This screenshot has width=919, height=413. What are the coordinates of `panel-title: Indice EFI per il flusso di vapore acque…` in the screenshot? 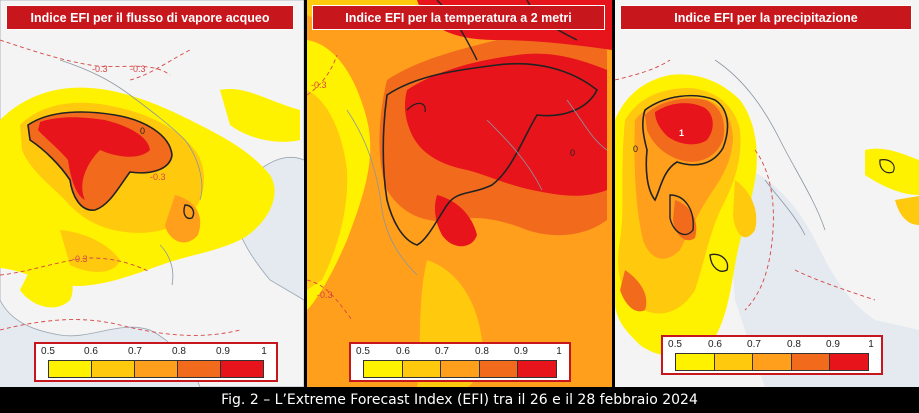 It's located at (150, 17).